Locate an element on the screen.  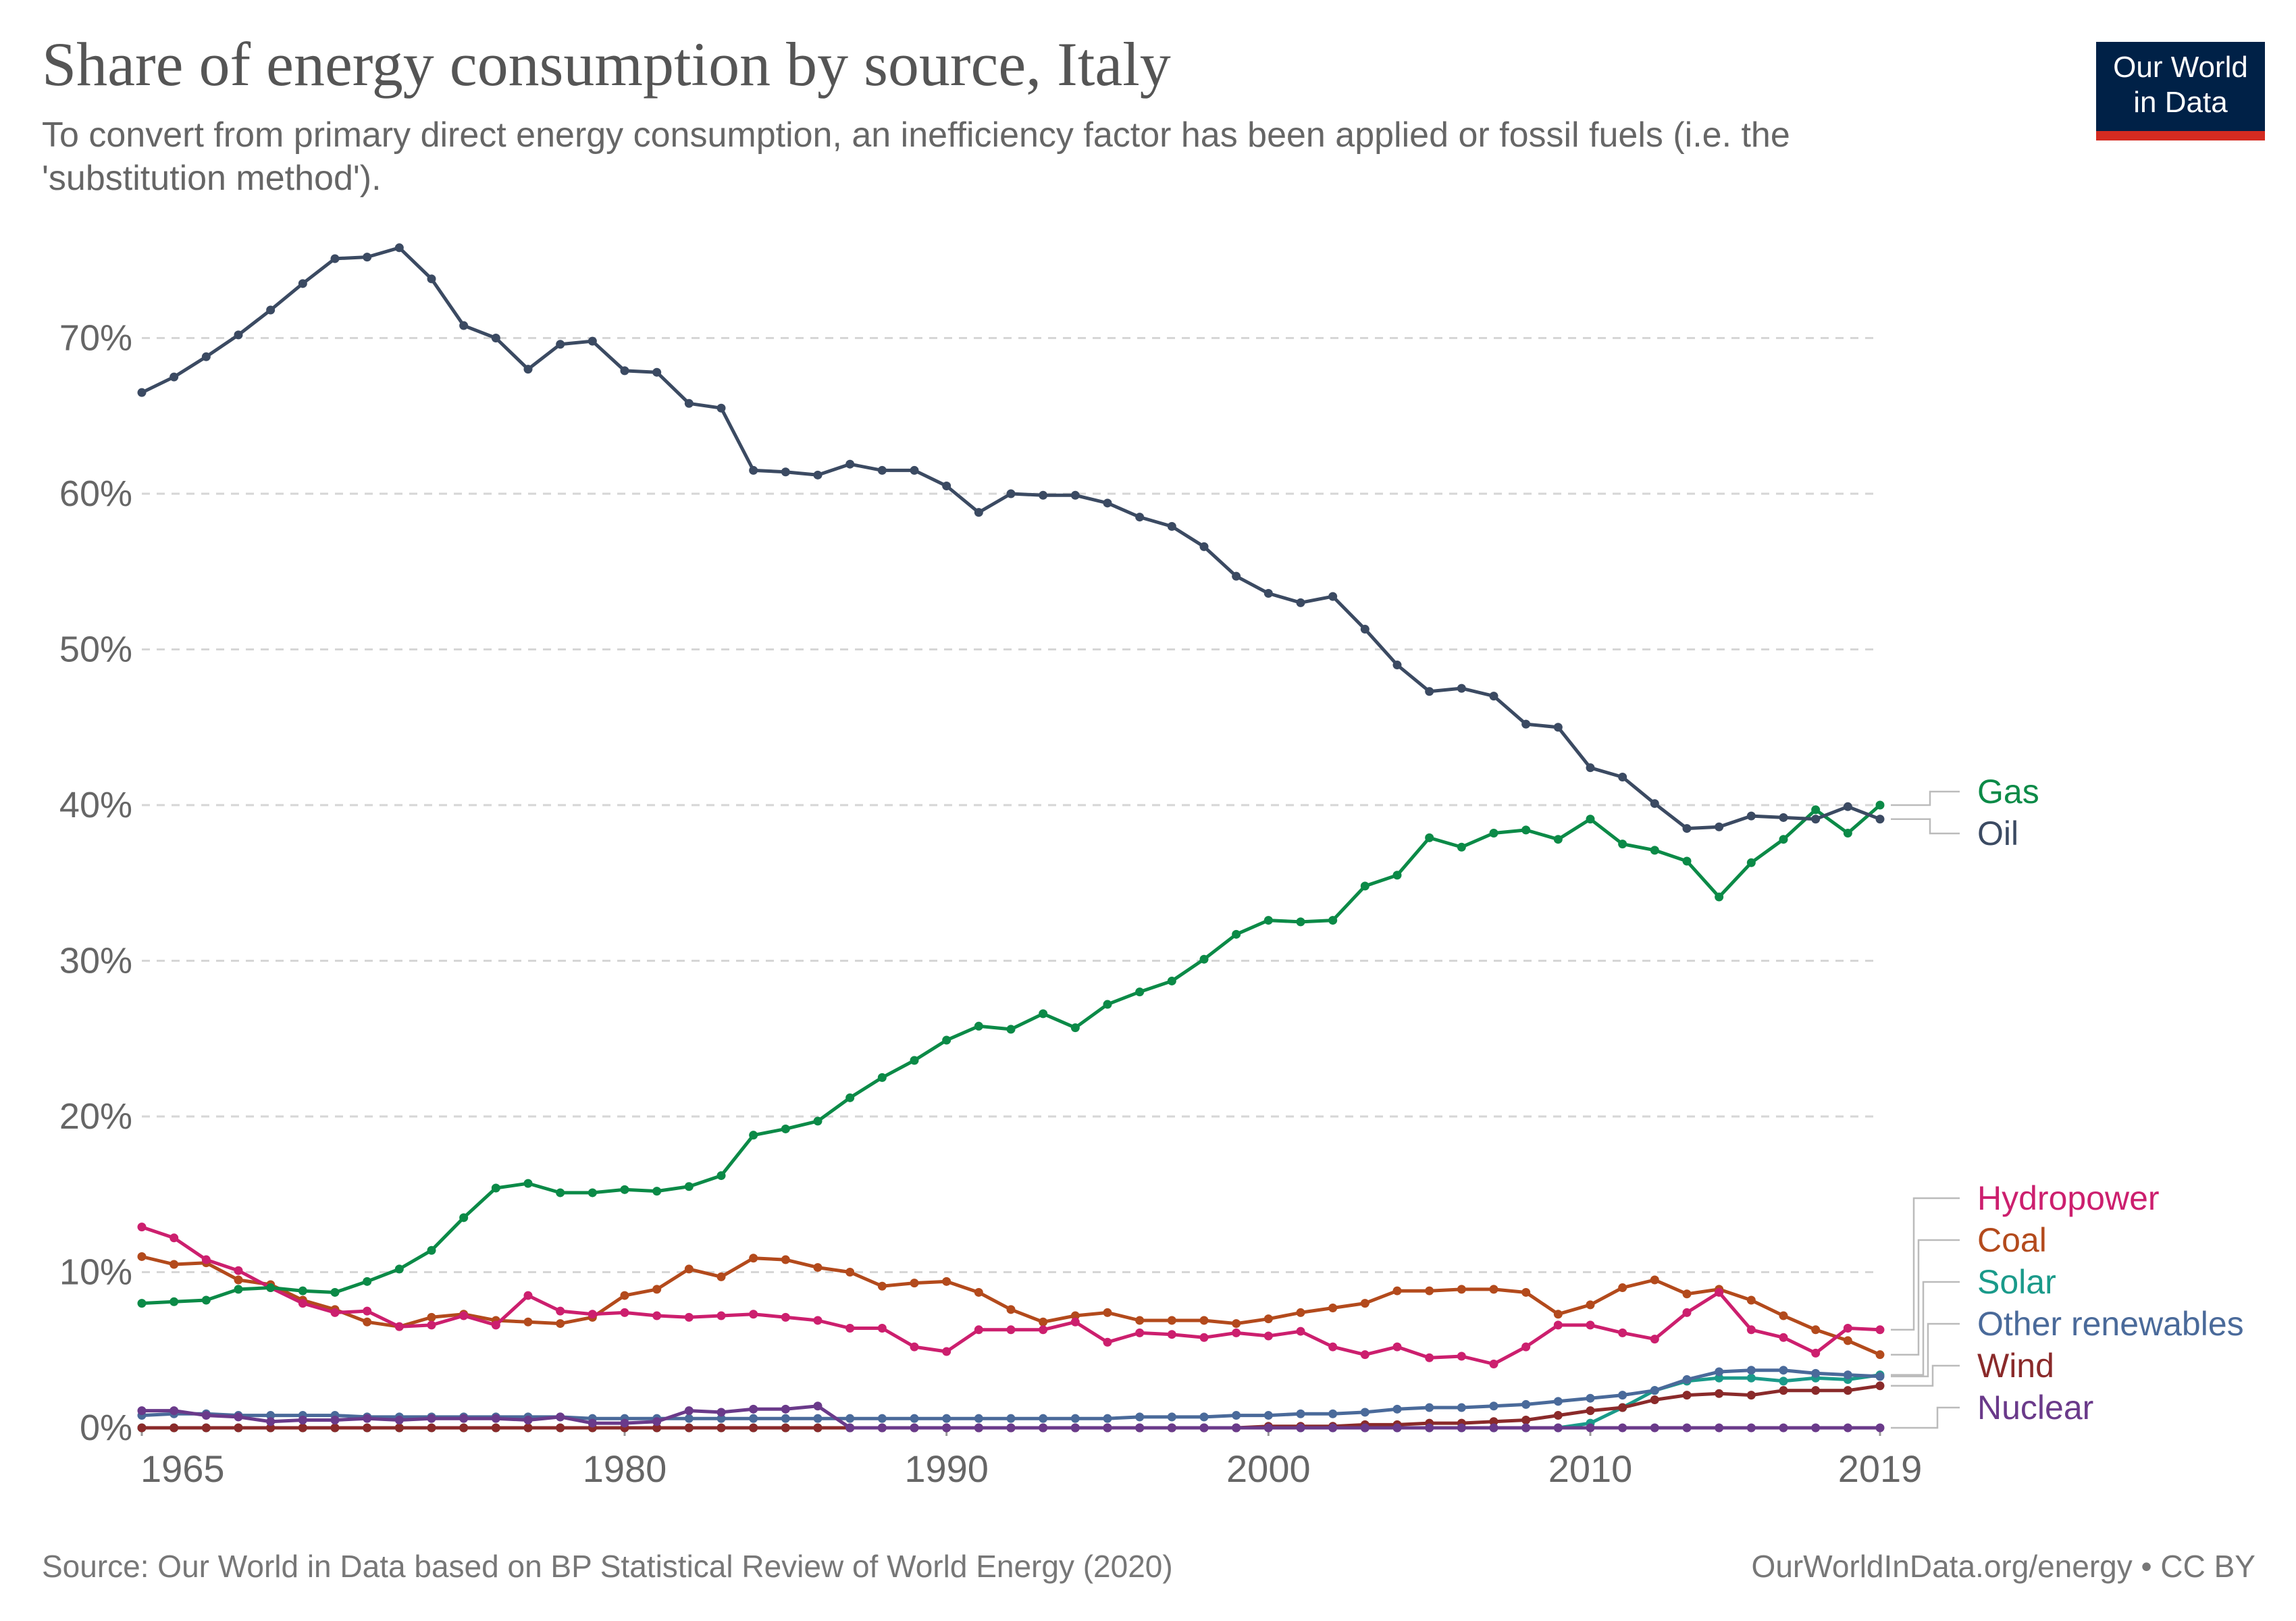
legend-label-coal: Coal is located at coordinates (2012, 1240).